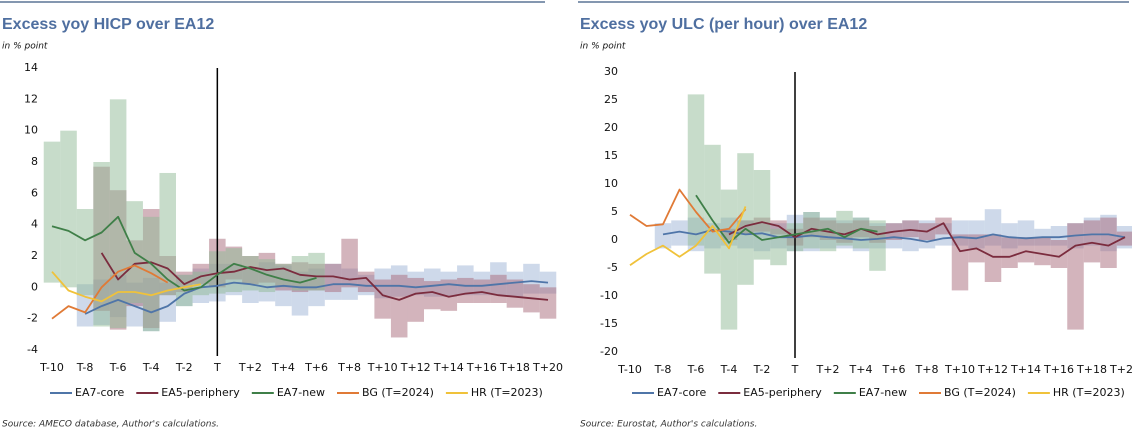 This screenshot has width=1132, height=430. What do you see at coordinates (448, 367) in the screenshot?
I see `x-tick-label: T+14` at bounding box center [448, 367].